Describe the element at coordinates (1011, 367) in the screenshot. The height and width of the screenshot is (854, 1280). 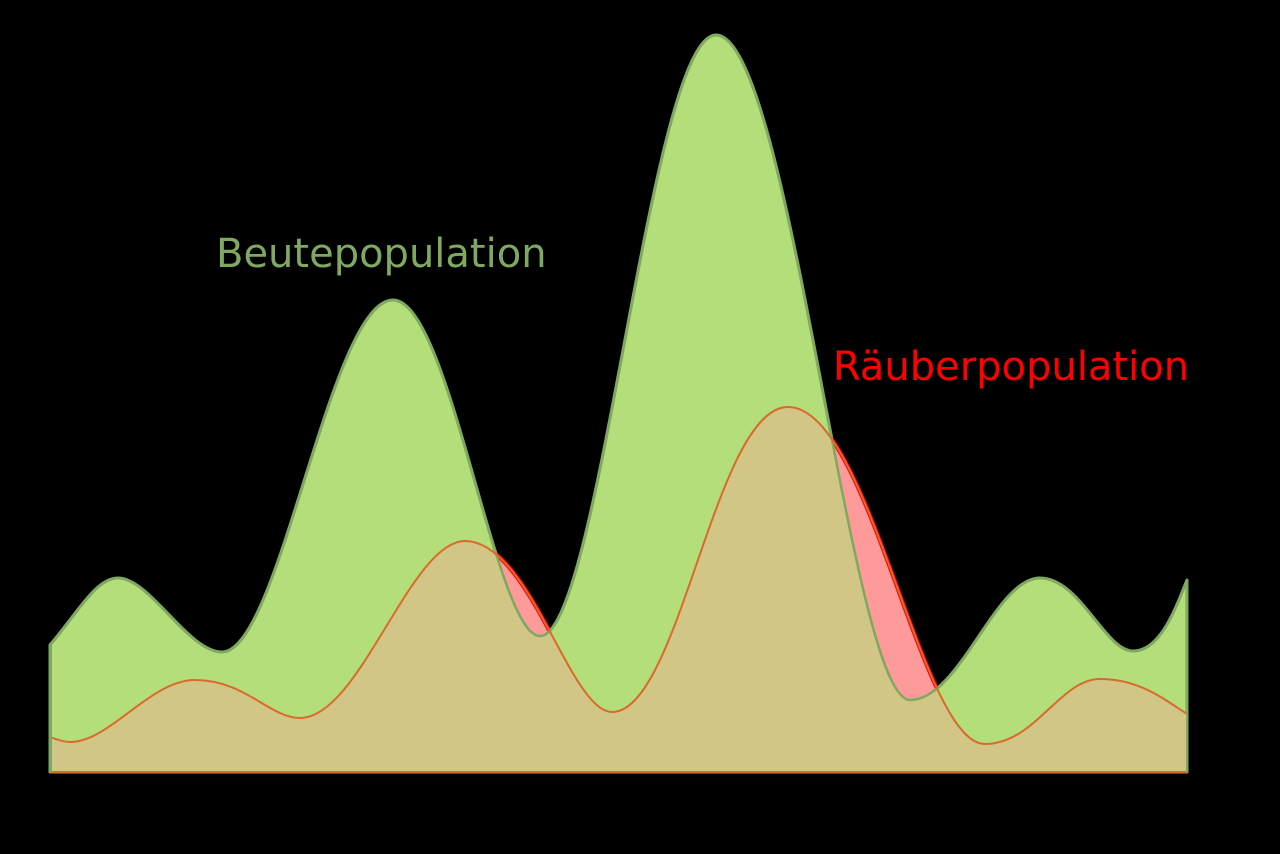
I see `predator-series-label: Räuberpopulation` at that location.